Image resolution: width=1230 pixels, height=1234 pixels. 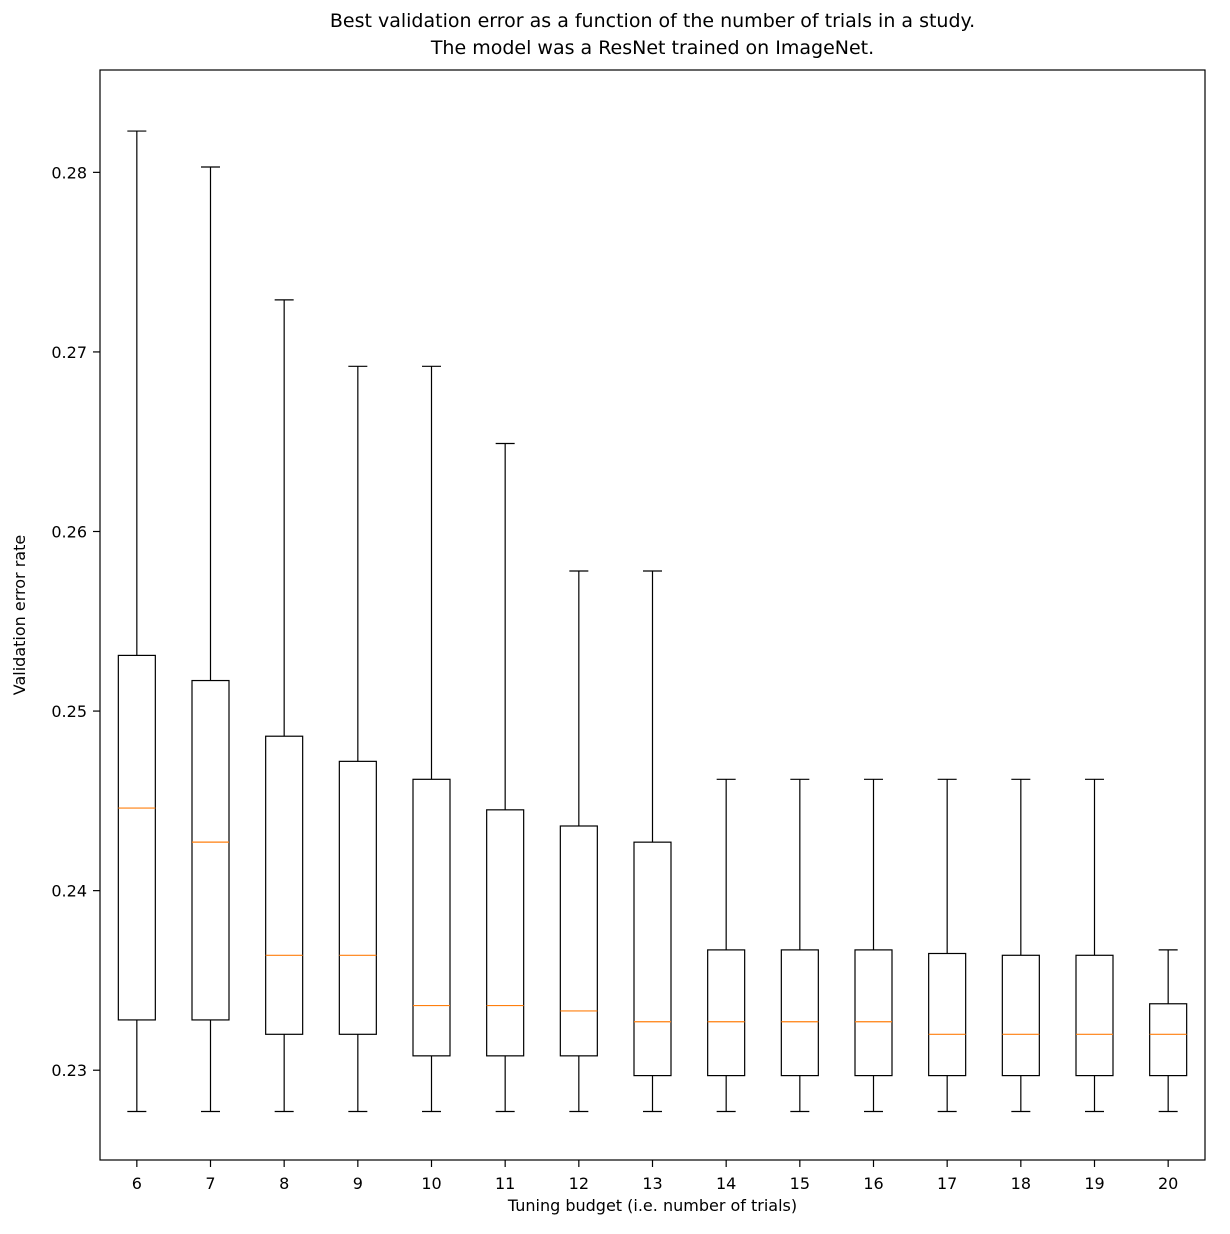 What do you see at coordinates (1021, 1183) in the screenshot?
I see `x-tick-label: 18` at bounding box center [1021, 1183].